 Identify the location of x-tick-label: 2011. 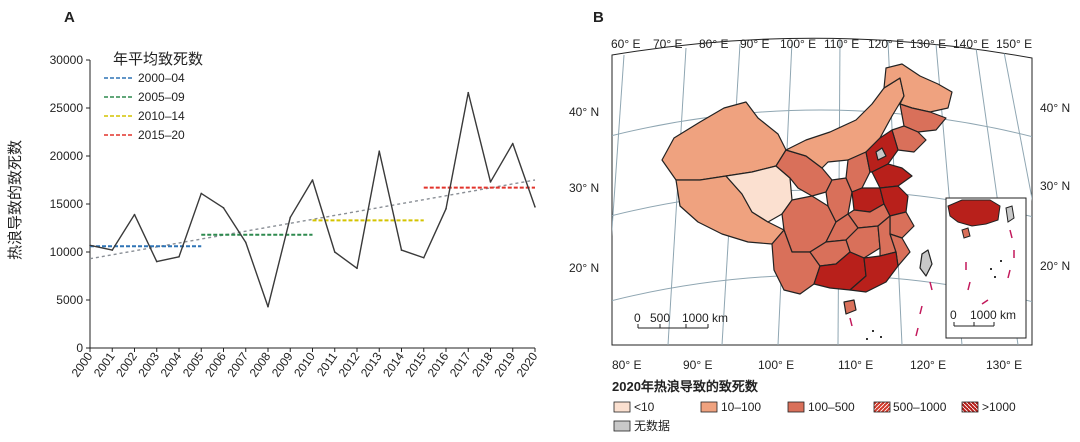
(327, 363).